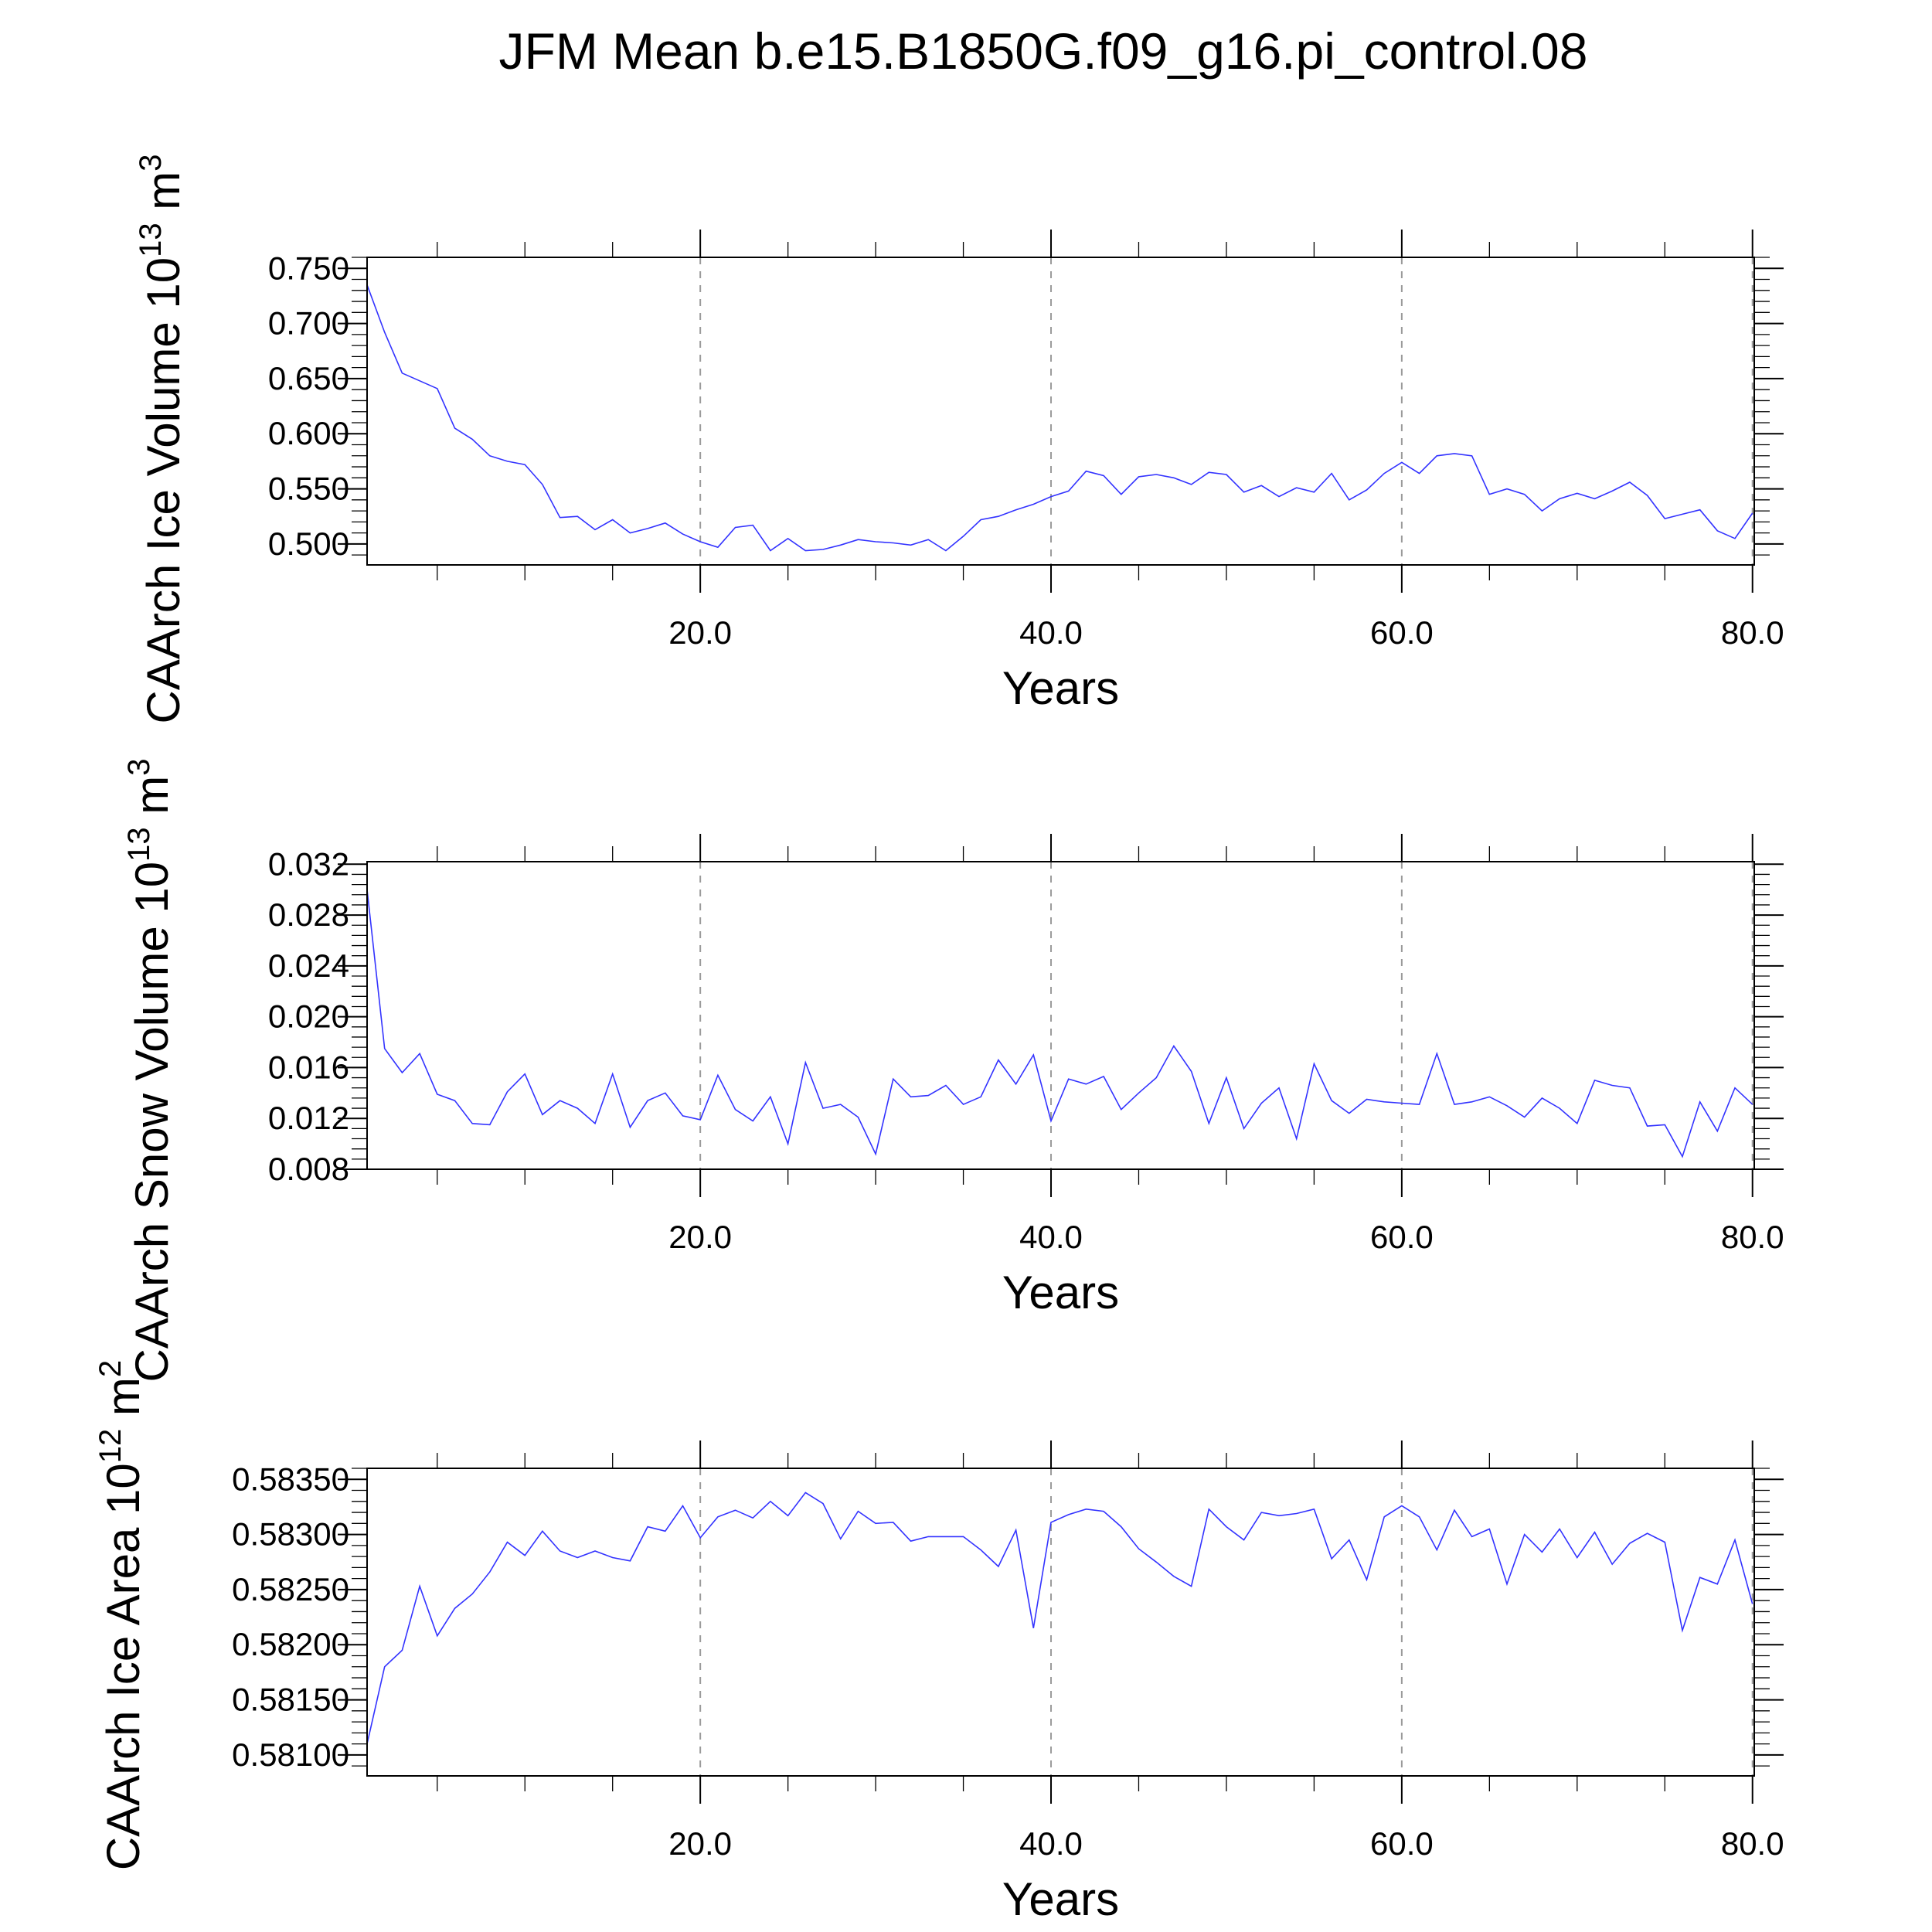  I want to click on y-tick-label: 0.016, so click(308, 1067).